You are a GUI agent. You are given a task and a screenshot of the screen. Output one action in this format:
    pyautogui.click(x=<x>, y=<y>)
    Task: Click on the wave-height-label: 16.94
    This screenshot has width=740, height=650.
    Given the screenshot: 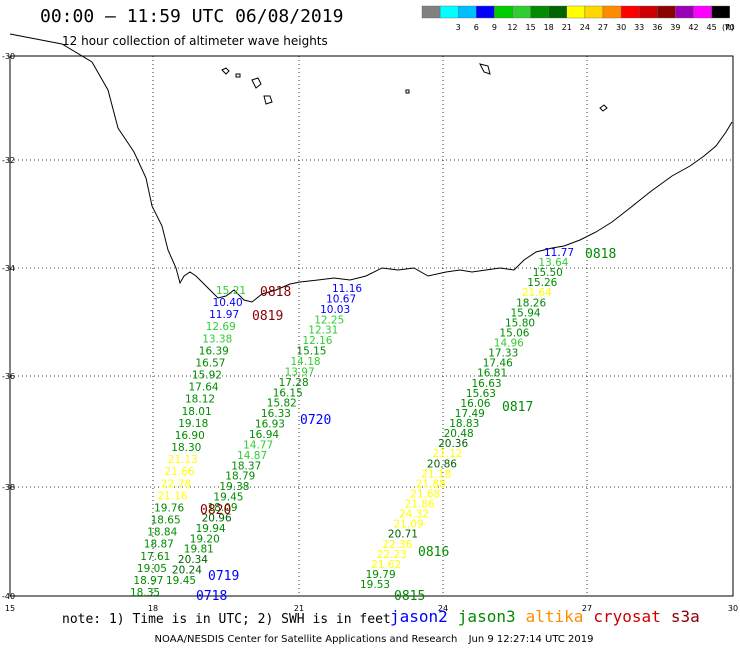 What is the action you would take?
    pyautogui.click(x=264, y=435)
    